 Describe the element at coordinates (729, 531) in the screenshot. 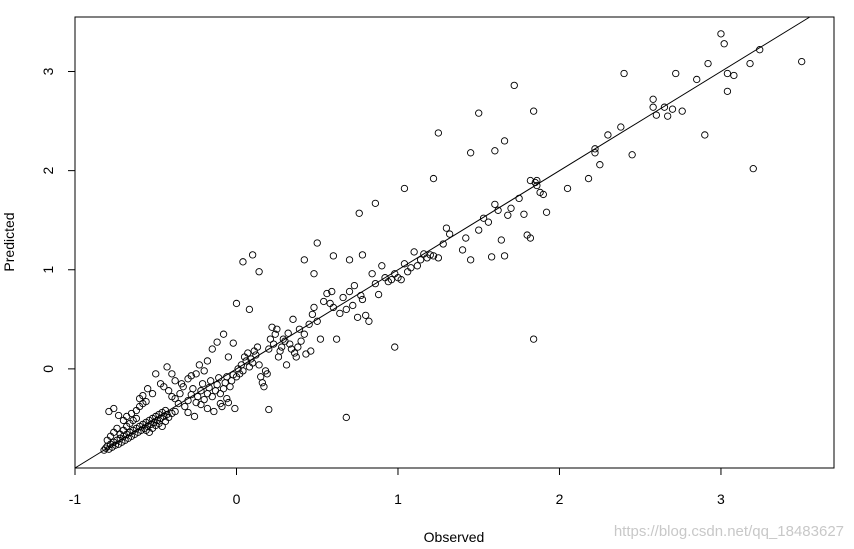

I see `watermark-text: https://blog.csdn.net/qq_18483627` at that location.